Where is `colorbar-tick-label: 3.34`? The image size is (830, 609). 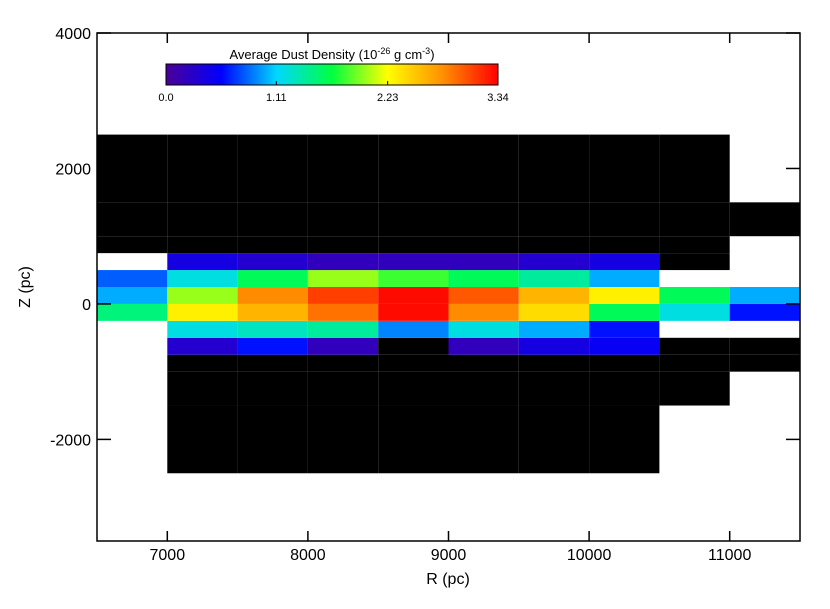
colorbar-tick-label: 3.34 is located at coordinates (497, 98).